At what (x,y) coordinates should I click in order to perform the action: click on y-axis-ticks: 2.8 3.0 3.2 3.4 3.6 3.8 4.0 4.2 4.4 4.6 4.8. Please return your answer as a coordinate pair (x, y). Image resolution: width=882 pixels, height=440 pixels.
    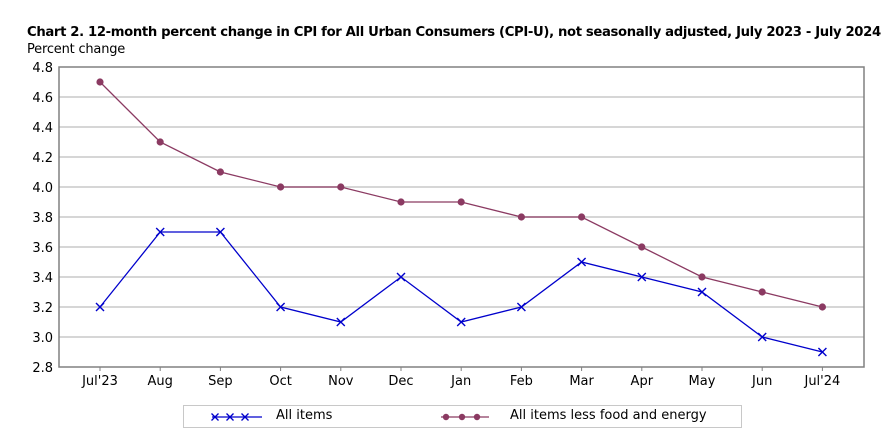
    Looking at the image, I should click on (42, 218).